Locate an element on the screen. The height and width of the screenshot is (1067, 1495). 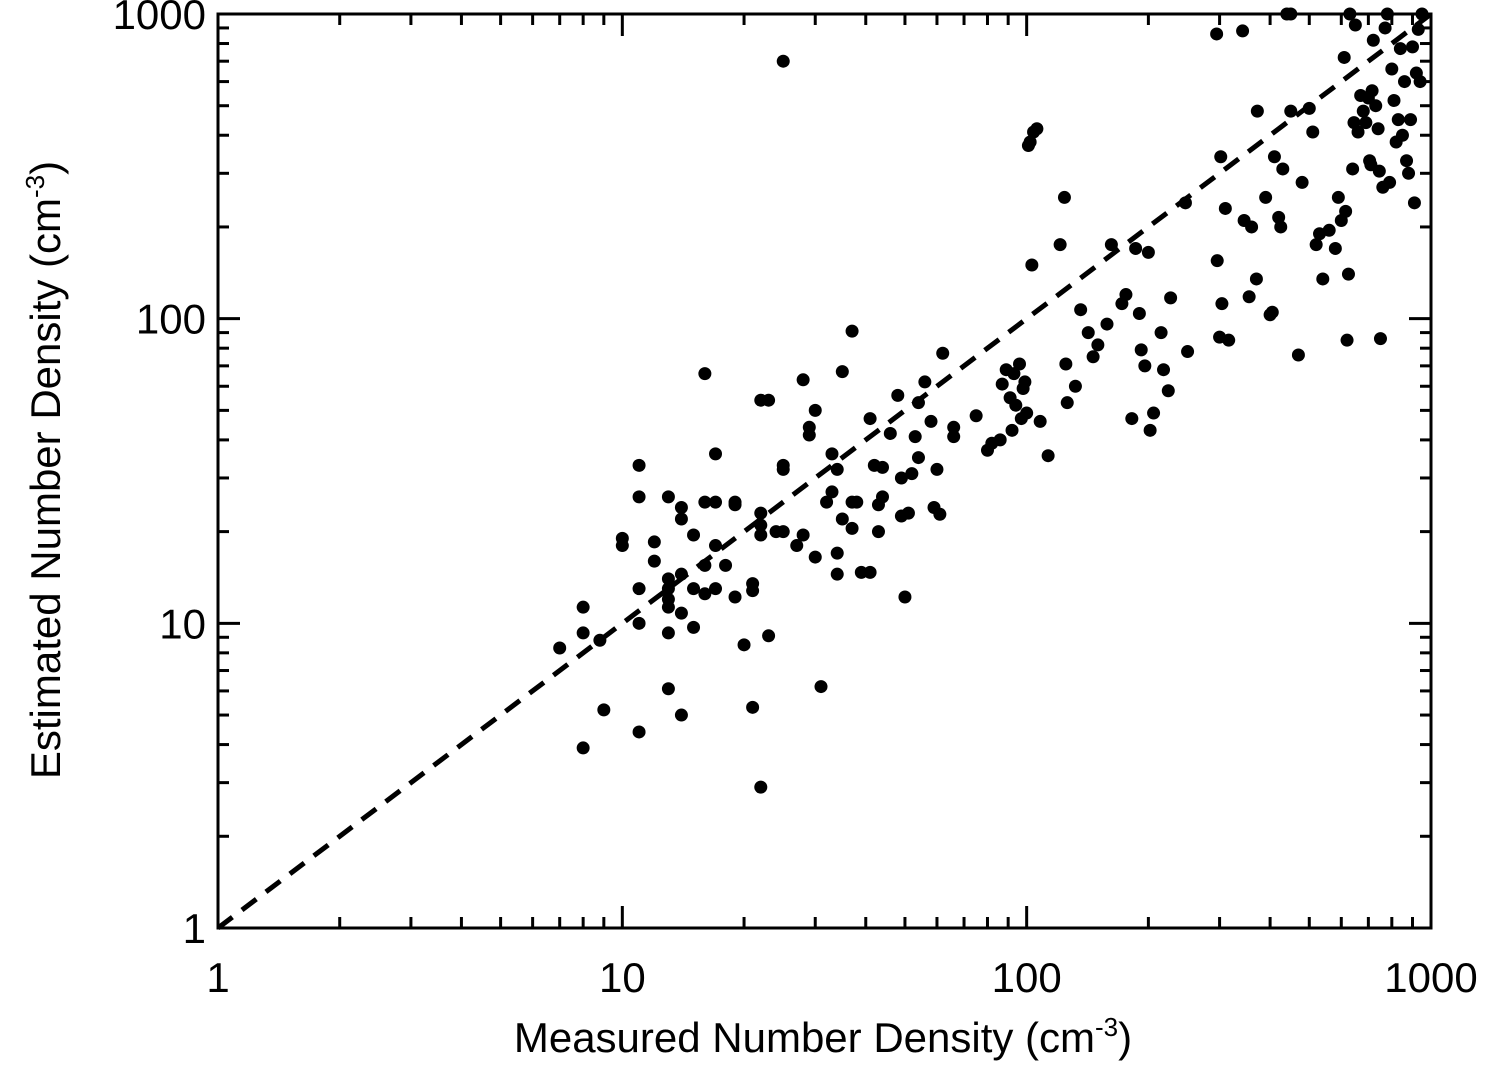
x-axis-label-sup: -3 is located at coordinates (1106, 1027).